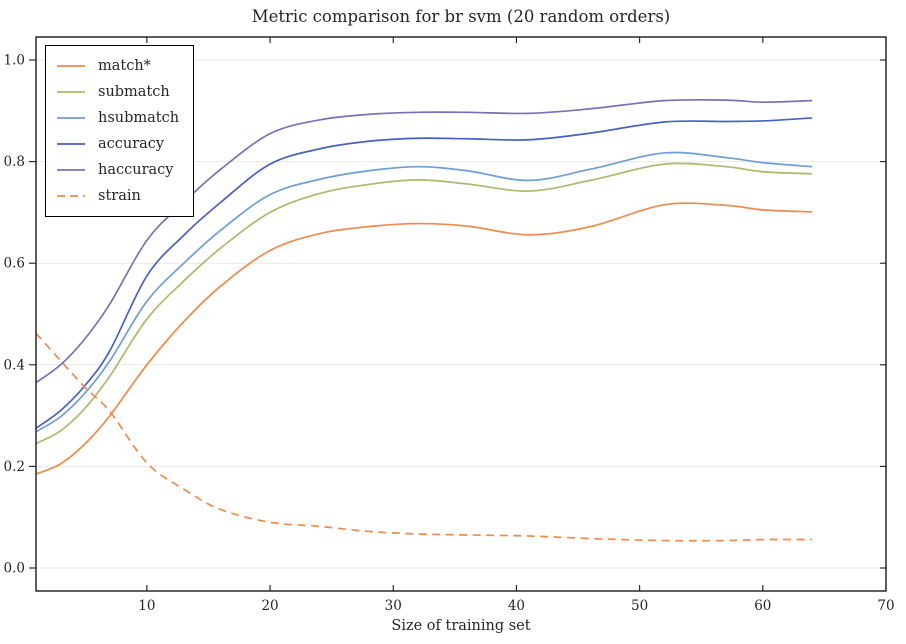 This screenshot has height=644, width=906. Describe the element at coordinates (131, 144) in the screenshot. I see `legend-label: accuracy` at that location.